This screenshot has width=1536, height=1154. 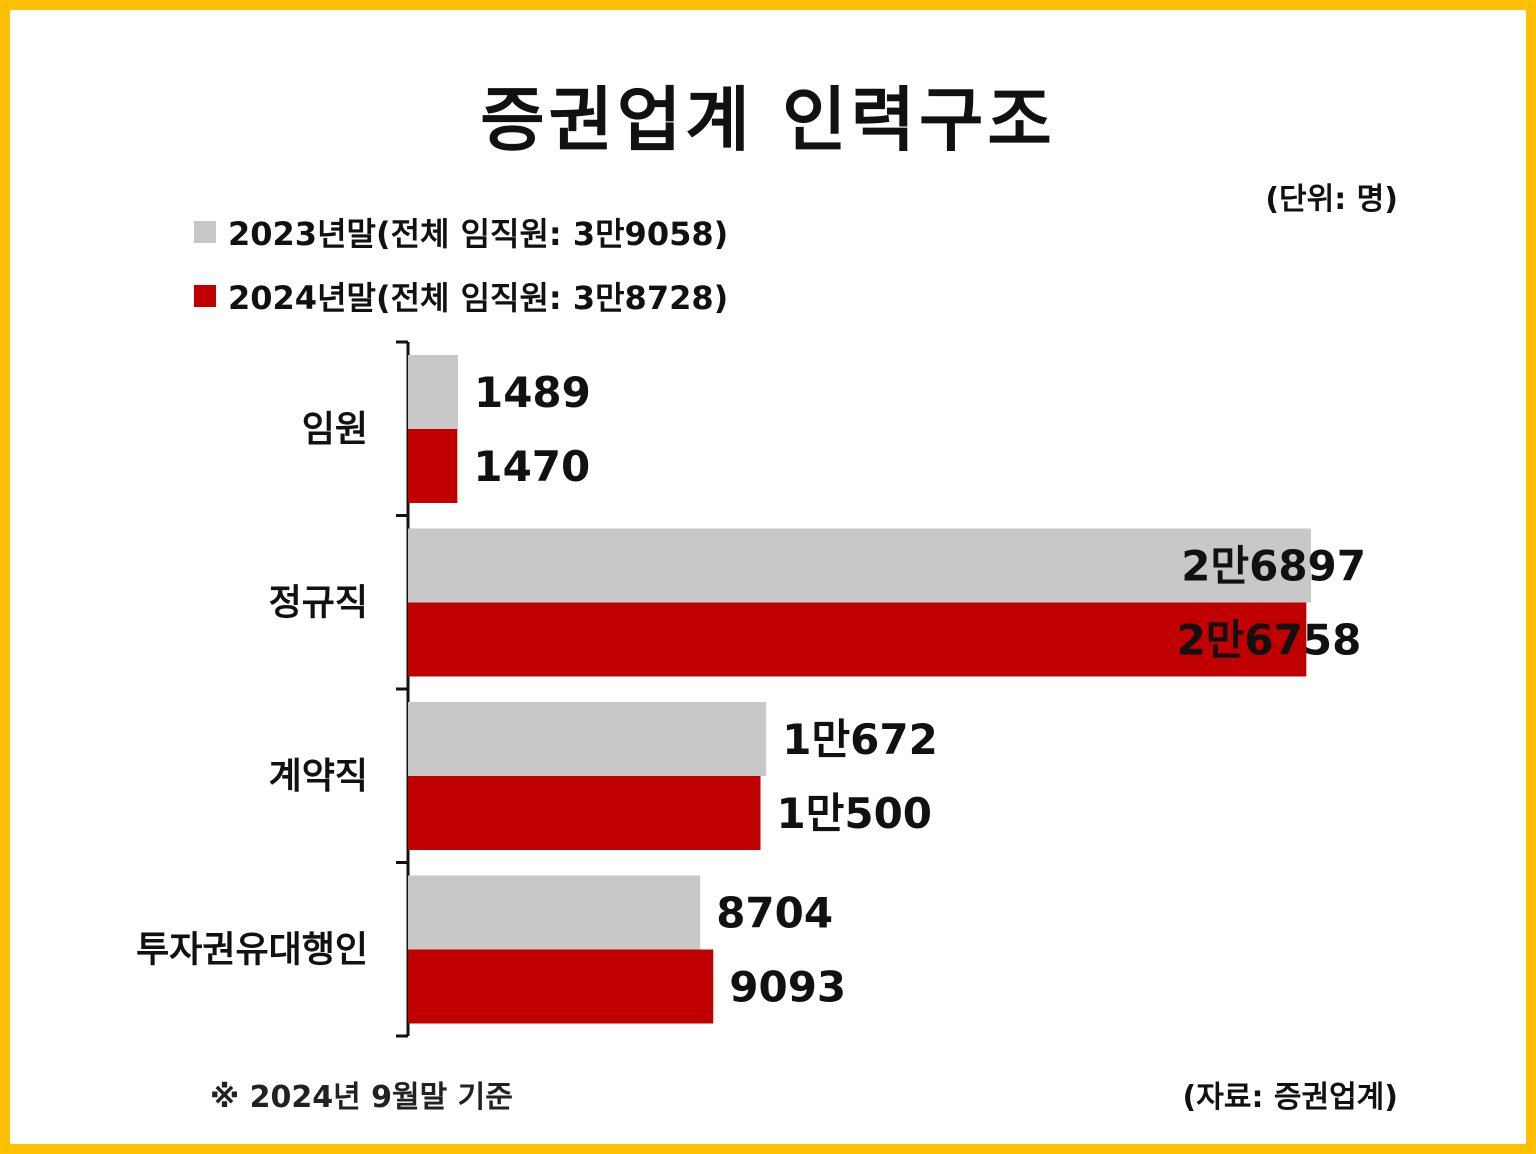 What do you see at coordinates (205, 232) in the screenshot?
I see `legend-swatch-2023` at bounding box center [205, 232].